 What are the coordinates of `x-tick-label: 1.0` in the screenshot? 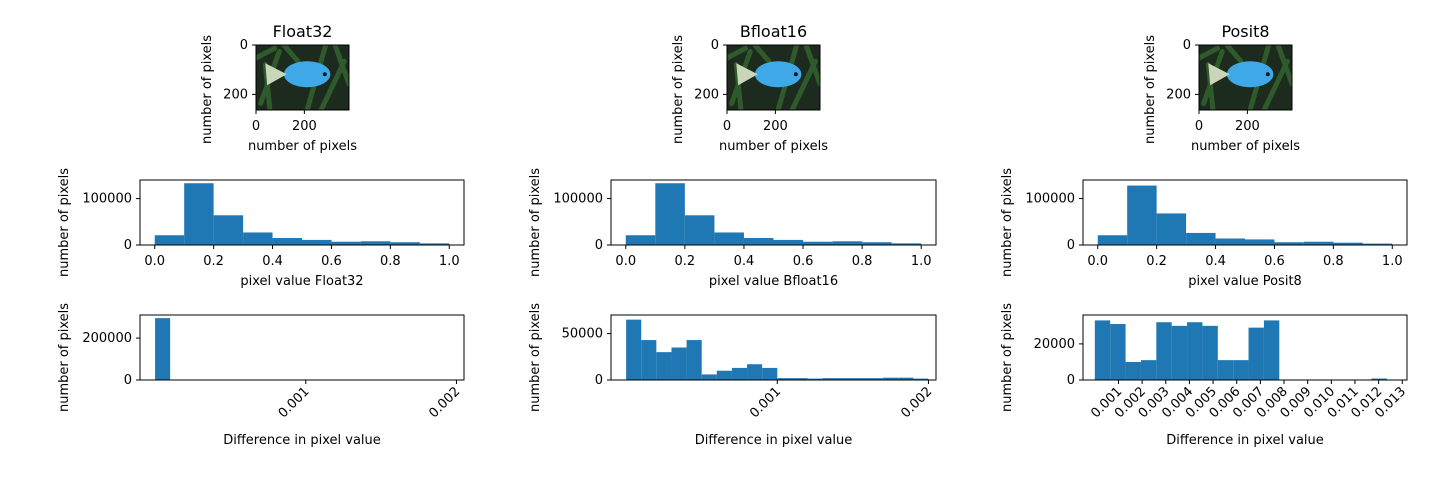 It's located at (449, 261).